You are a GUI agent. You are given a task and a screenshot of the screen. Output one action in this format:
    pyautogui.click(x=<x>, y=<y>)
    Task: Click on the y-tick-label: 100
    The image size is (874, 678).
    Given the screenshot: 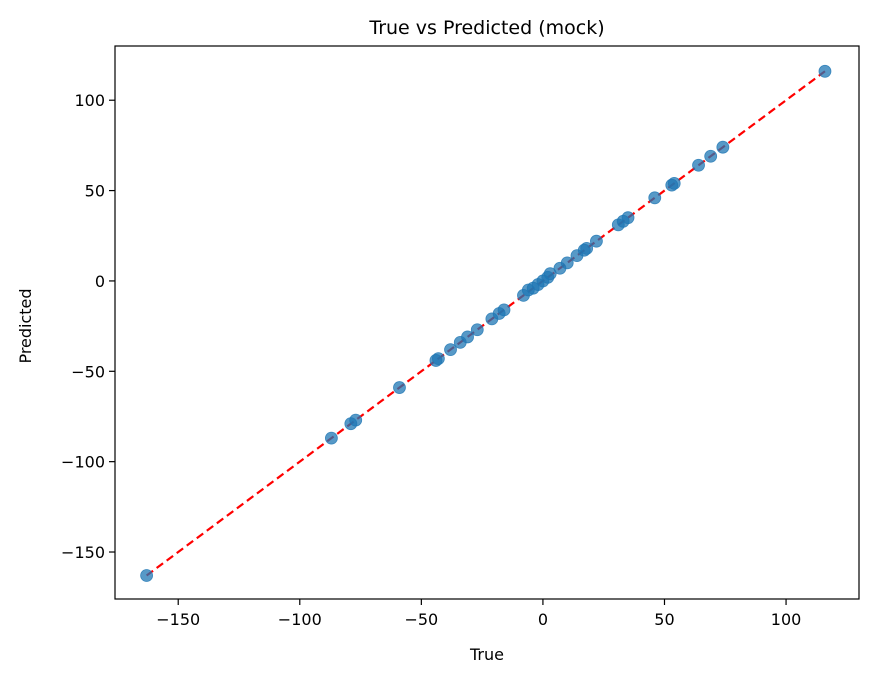 What is the action you would take?
    pyautogui.click(x=89, y=100)
    